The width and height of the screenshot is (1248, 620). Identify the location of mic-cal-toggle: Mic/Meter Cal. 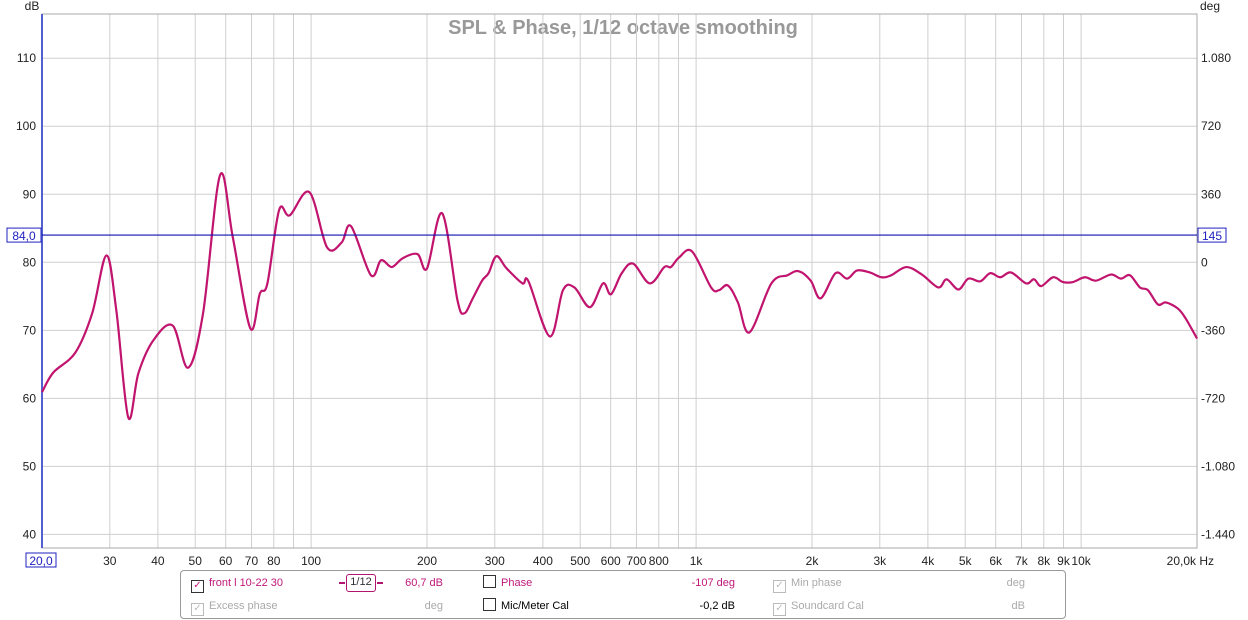
(526, 606).